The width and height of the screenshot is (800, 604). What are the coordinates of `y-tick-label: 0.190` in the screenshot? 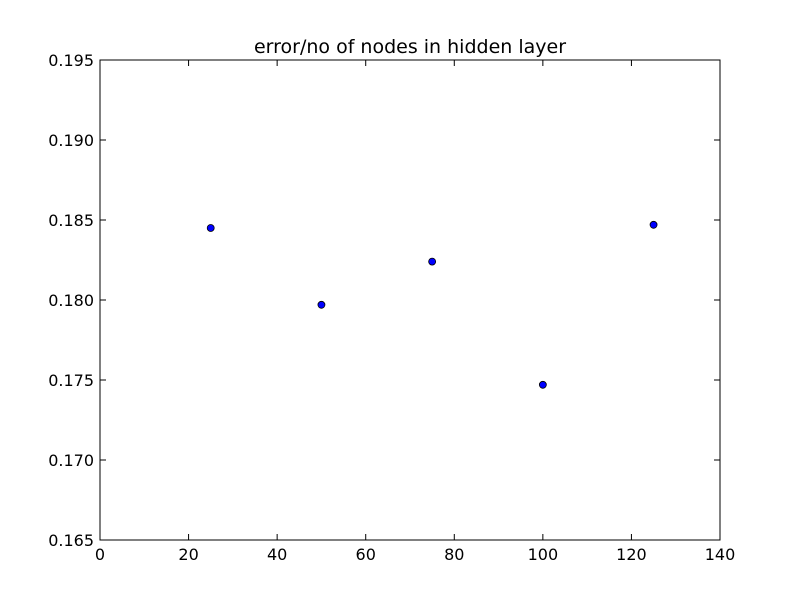 It's located at (71, 140).